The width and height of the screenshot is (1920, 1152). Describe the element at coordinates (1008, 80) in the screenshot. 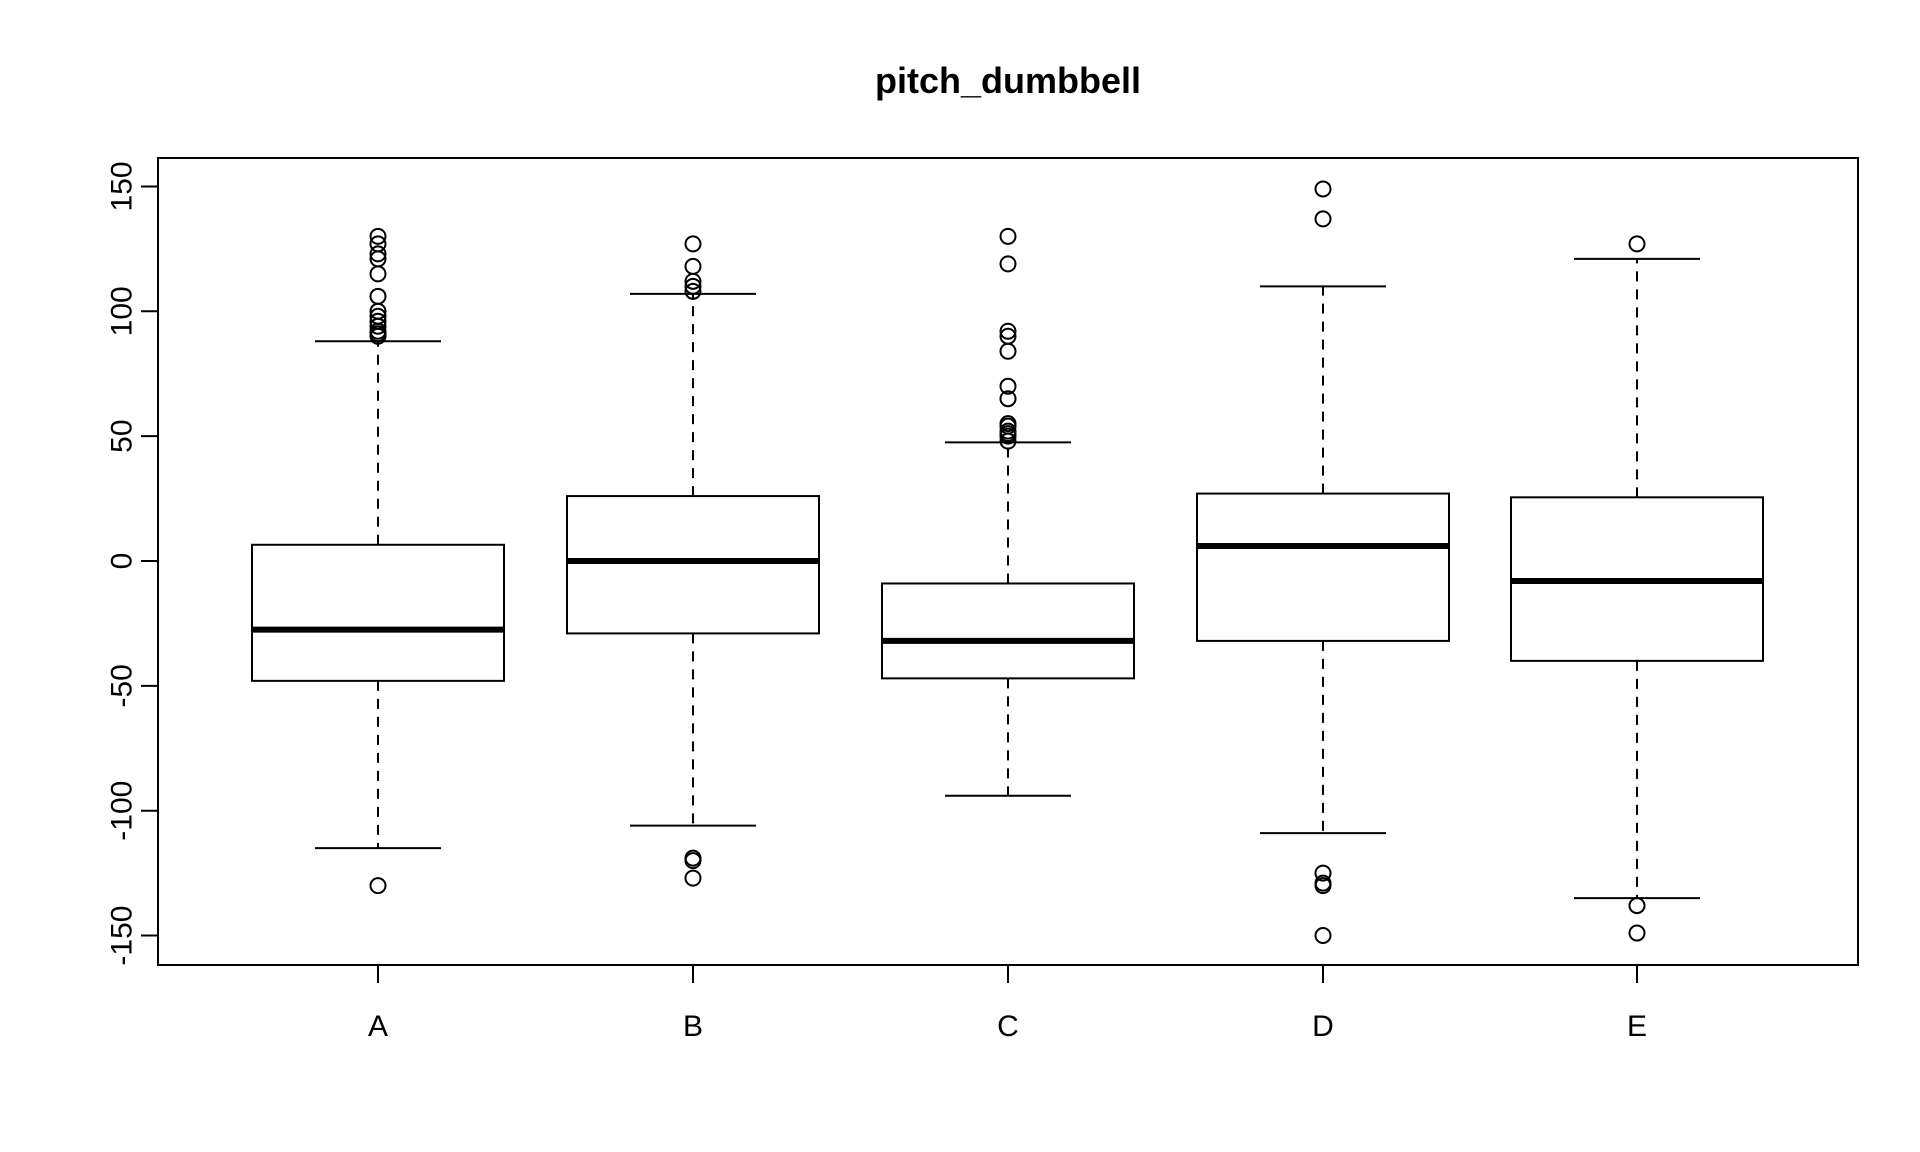

I see `chart-title: pitch_dumbbell` at that location.